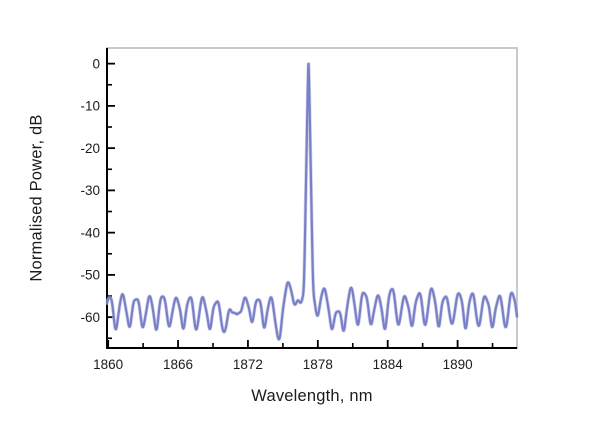 The width and height of the screenshot is (600, 421). What do you see at coordinates (312, 396) in the screenshot?
I see `x-axis-title: Wavelength, nm` at bounding box center [312, 396].